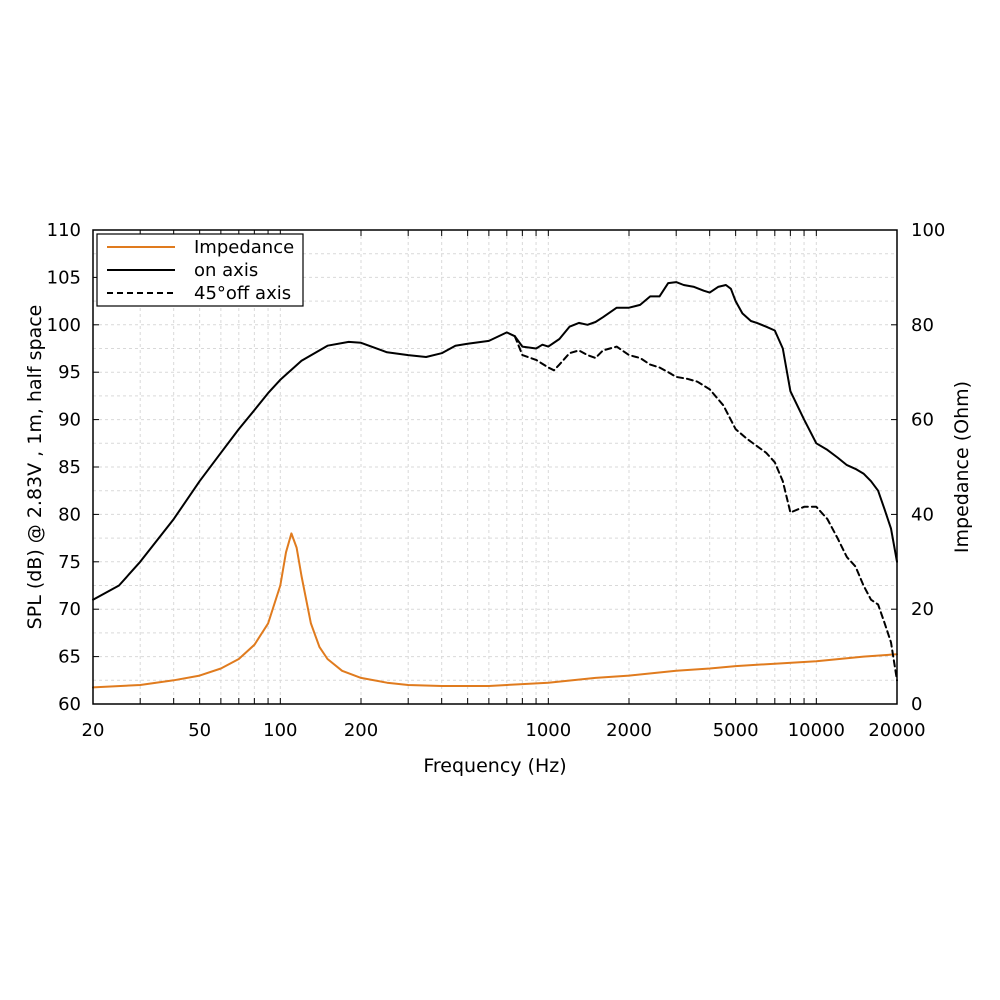 This screenshot has height=1000, width=1000. I want to click on x-axis-label: Frequency (Hz), so click(494, 766).